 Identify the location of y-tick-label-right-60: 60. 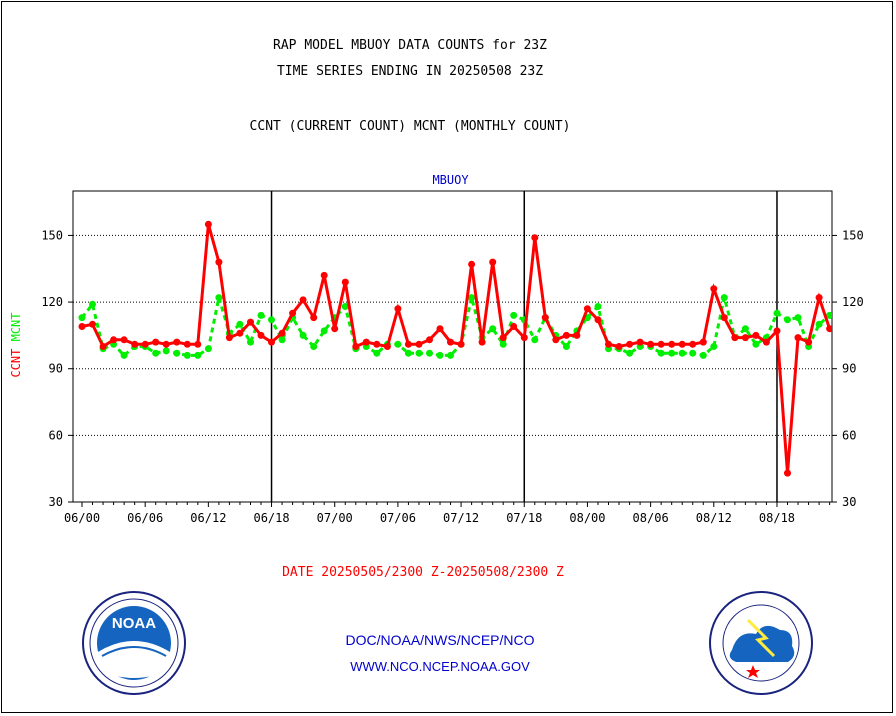
(849, 435).